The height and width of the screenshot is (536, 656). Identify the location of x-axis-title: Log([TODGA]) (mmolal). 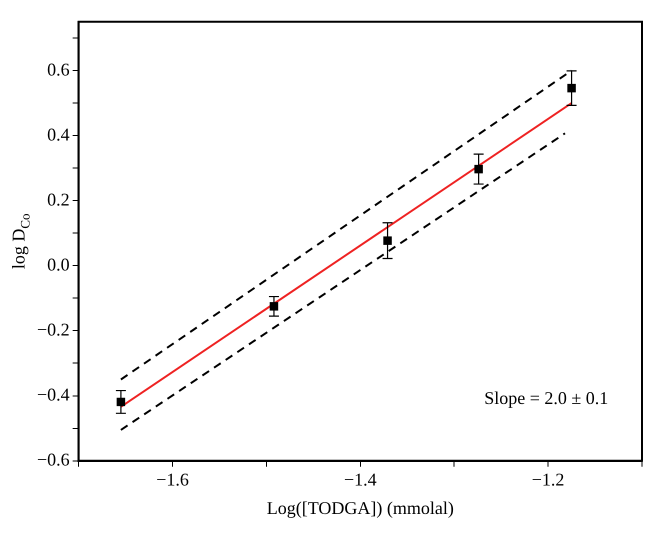
(360, 508).